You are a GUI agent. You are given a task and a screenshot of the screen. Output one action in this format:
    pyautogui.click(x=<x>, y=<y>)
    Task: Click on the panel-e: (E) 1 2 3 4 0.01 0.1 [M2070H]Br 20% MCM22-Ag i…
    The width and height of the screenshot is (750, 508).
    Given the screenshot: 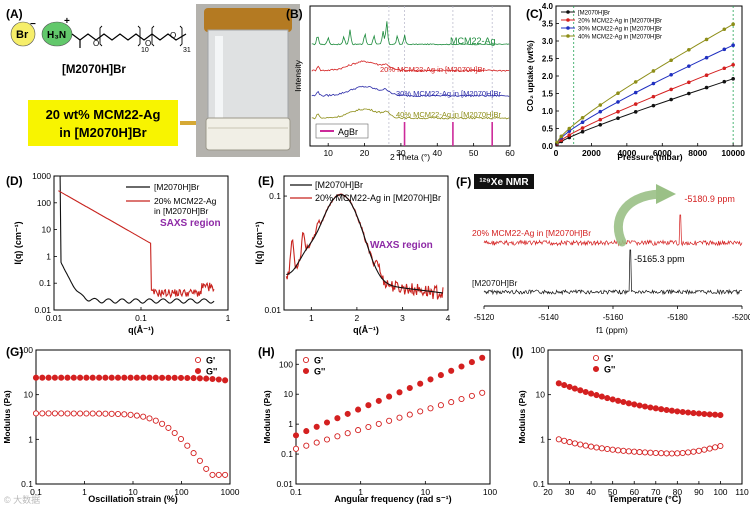 What is the action you would take?
    pyautogui.click(x=352, y=254)
    